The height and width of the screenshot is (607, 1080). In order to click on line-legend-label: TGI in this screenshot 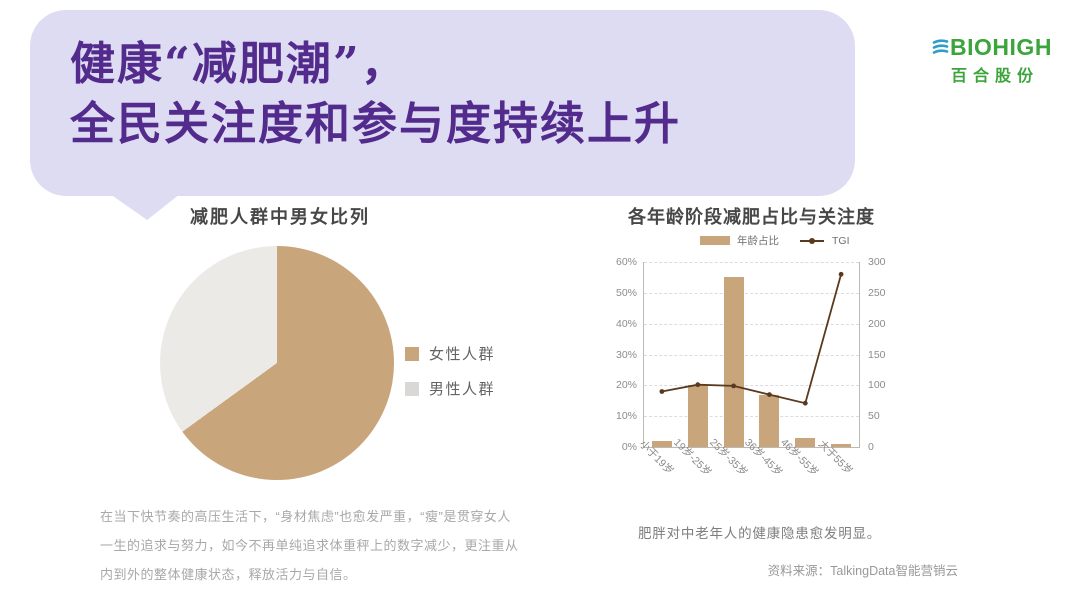, I will do `click(841, 240)`.